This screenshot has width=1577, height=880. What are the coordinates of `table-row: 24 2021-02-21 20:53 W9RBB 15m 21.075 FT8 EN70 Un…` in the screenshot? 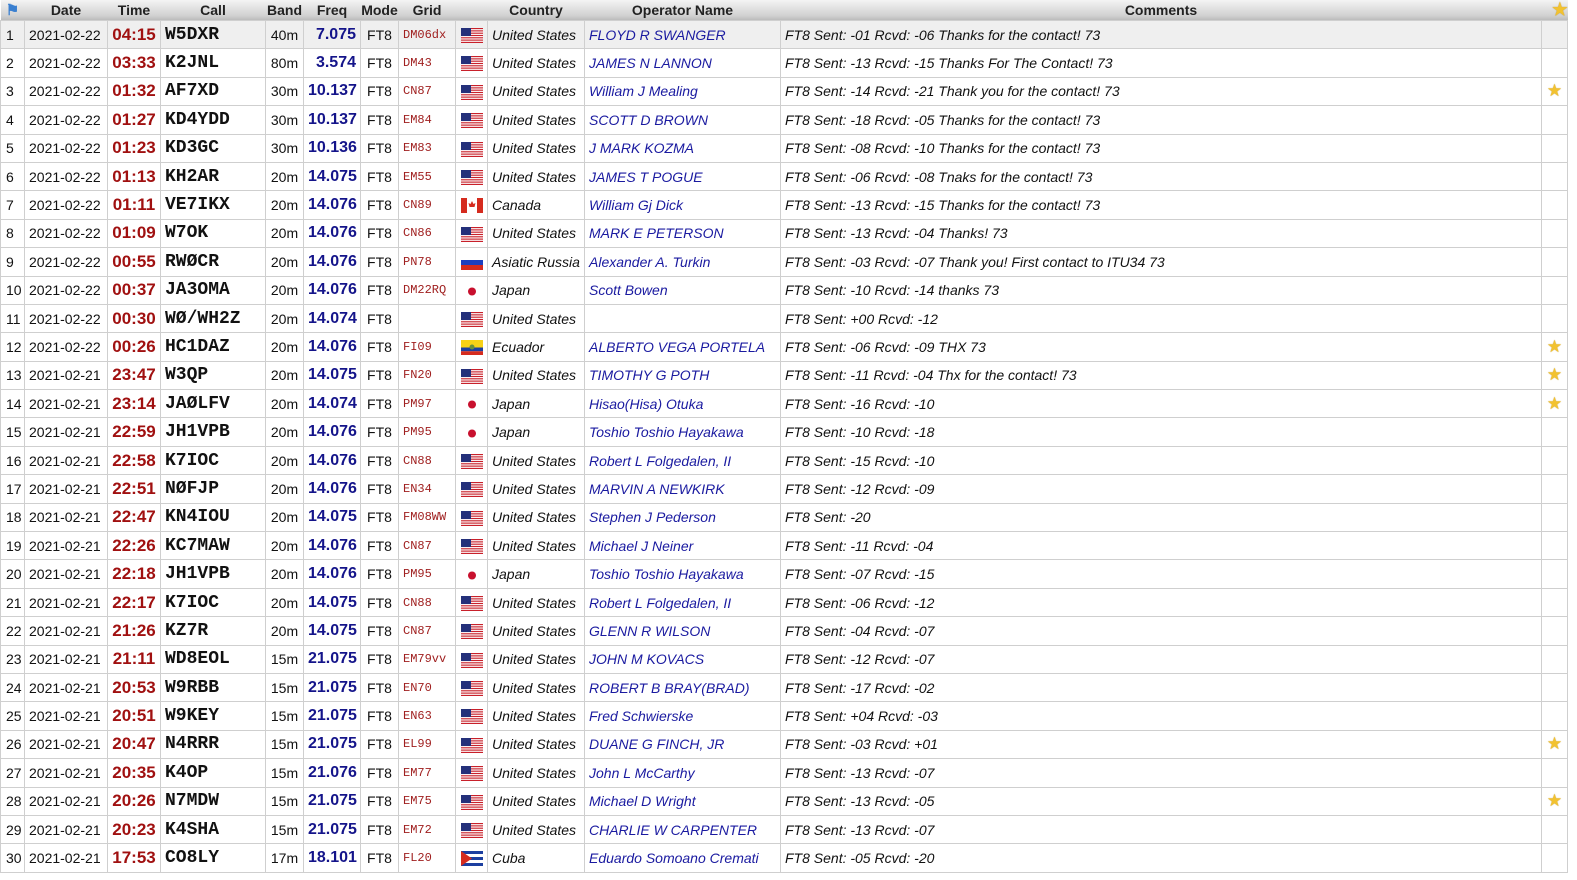 It's located at (784, 687).